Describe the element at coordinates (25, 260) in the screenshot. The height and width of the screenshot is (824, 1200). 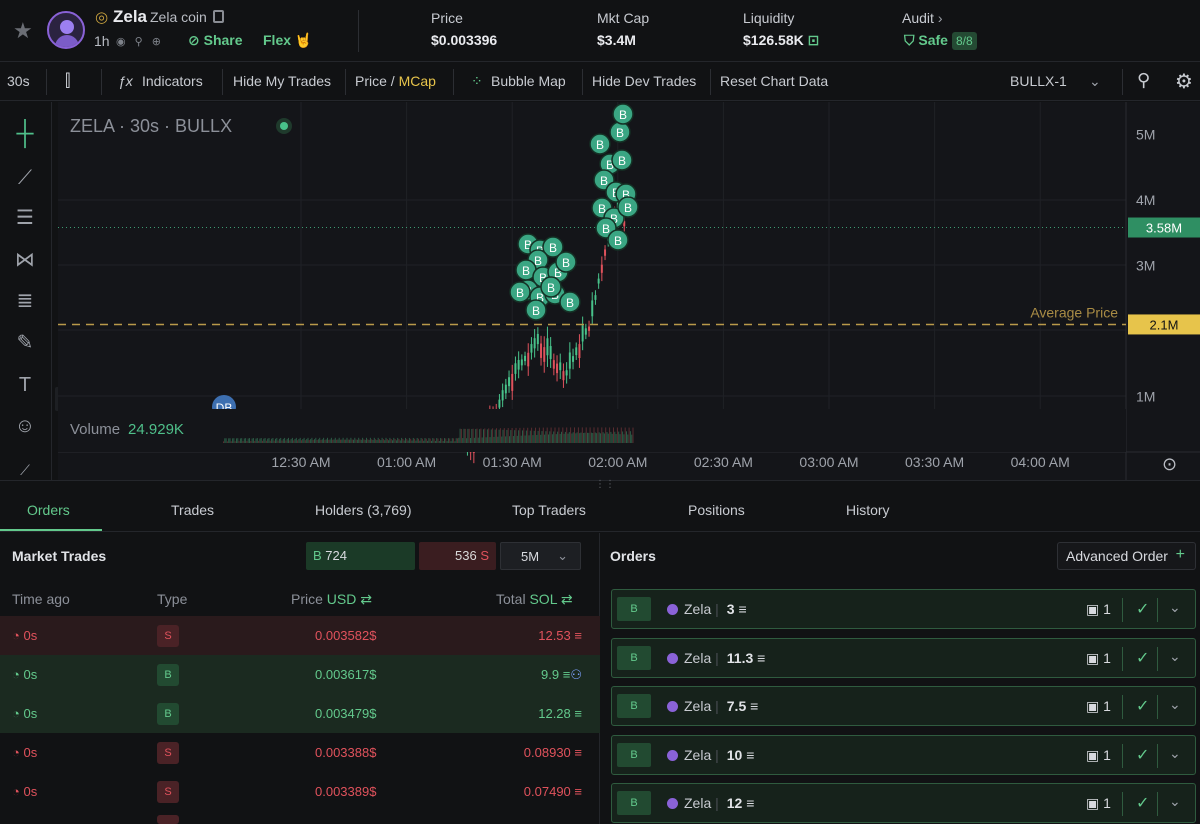
I see `pattern-icon: ⋈` at that location.